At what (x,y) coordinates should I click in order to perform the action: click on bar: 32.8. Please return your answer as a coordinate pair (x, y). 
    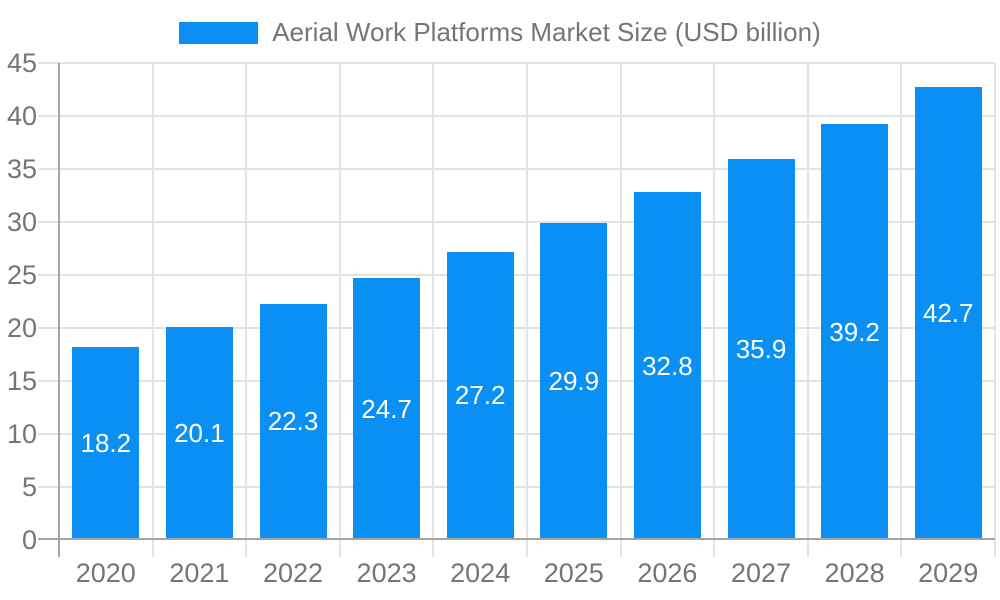
    Looking at the image, I should click on (667, 366).